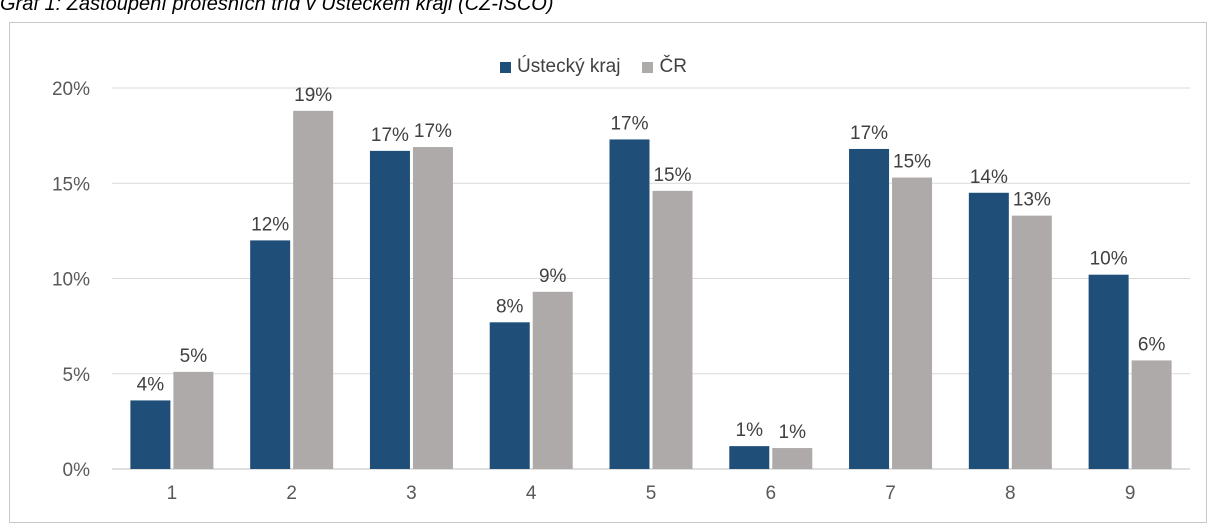 Image resolution: width=1209 pixels, height=525 pixels. Describe the element at coordinates (194, 356) in the screenshot. I see `data-label: 5%` at that location.